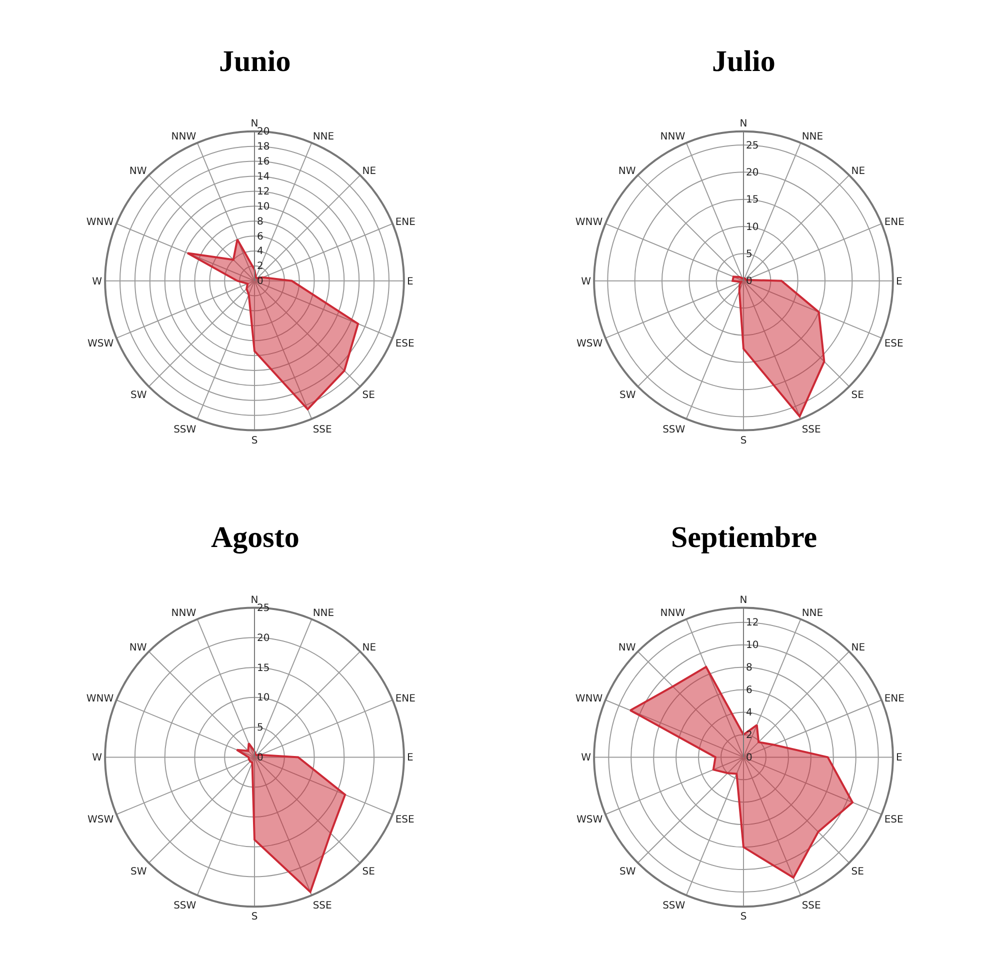 The image size is (998, 954). I want to click on chart-title: Agosto, so click(255, 537).